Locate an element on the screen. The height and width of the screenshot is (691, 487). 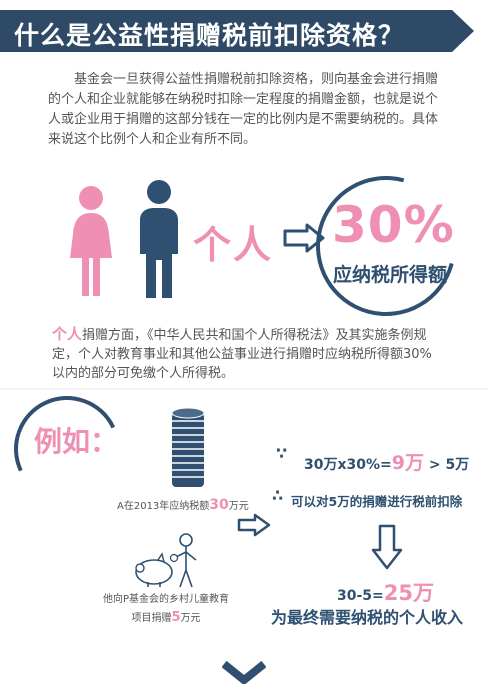
calc1-comparison: > 5万 is located at coordinates (449, 465).